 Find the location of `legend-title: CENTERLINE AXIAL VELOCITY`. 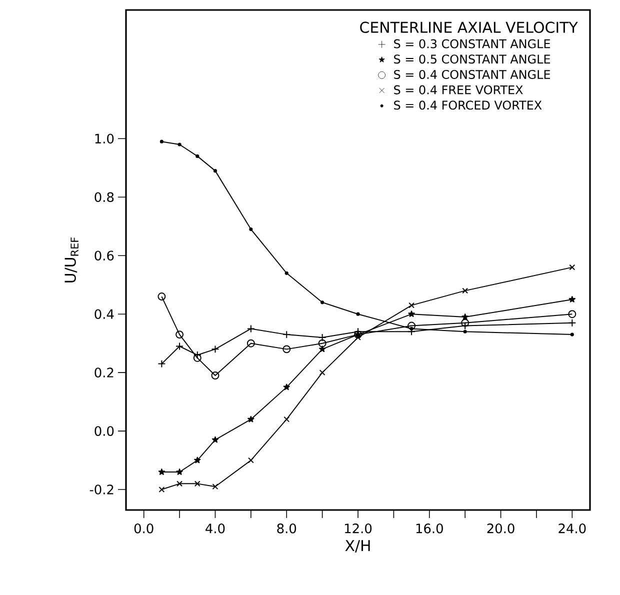

legend-title: CENTERLINE AXIAL VELOCITY is located at coordinates (469, 27).